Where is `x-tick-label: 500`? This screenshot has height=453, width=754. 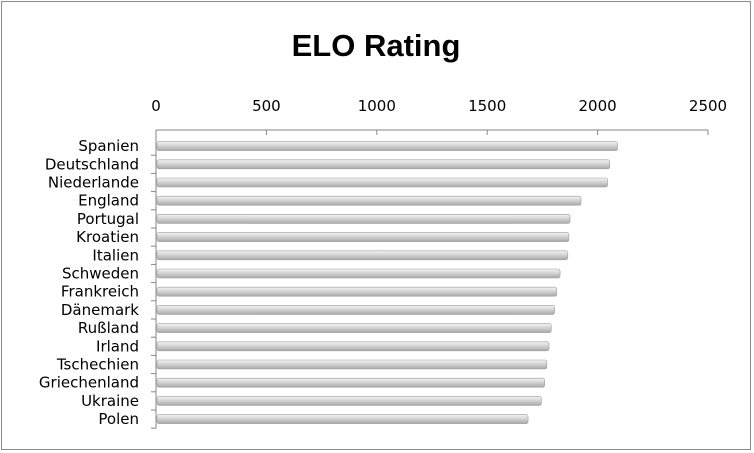 x-tick-label: 500 is located at coordinates (266, 106).